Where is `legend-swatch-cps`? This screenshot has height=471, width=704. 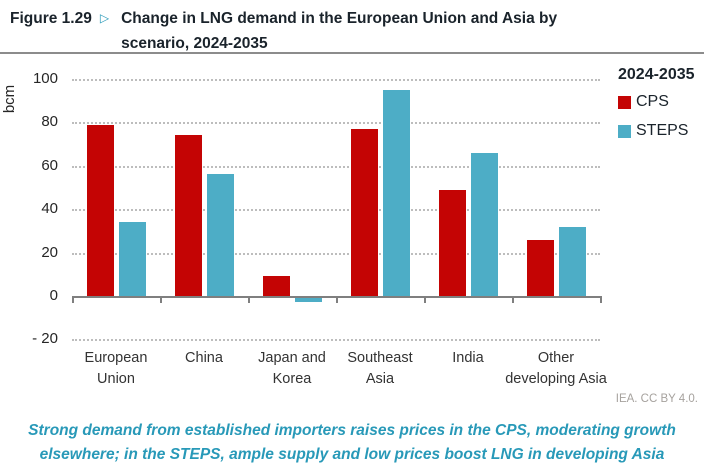 legend-swatch-cps is located at coordinates (624, 102).